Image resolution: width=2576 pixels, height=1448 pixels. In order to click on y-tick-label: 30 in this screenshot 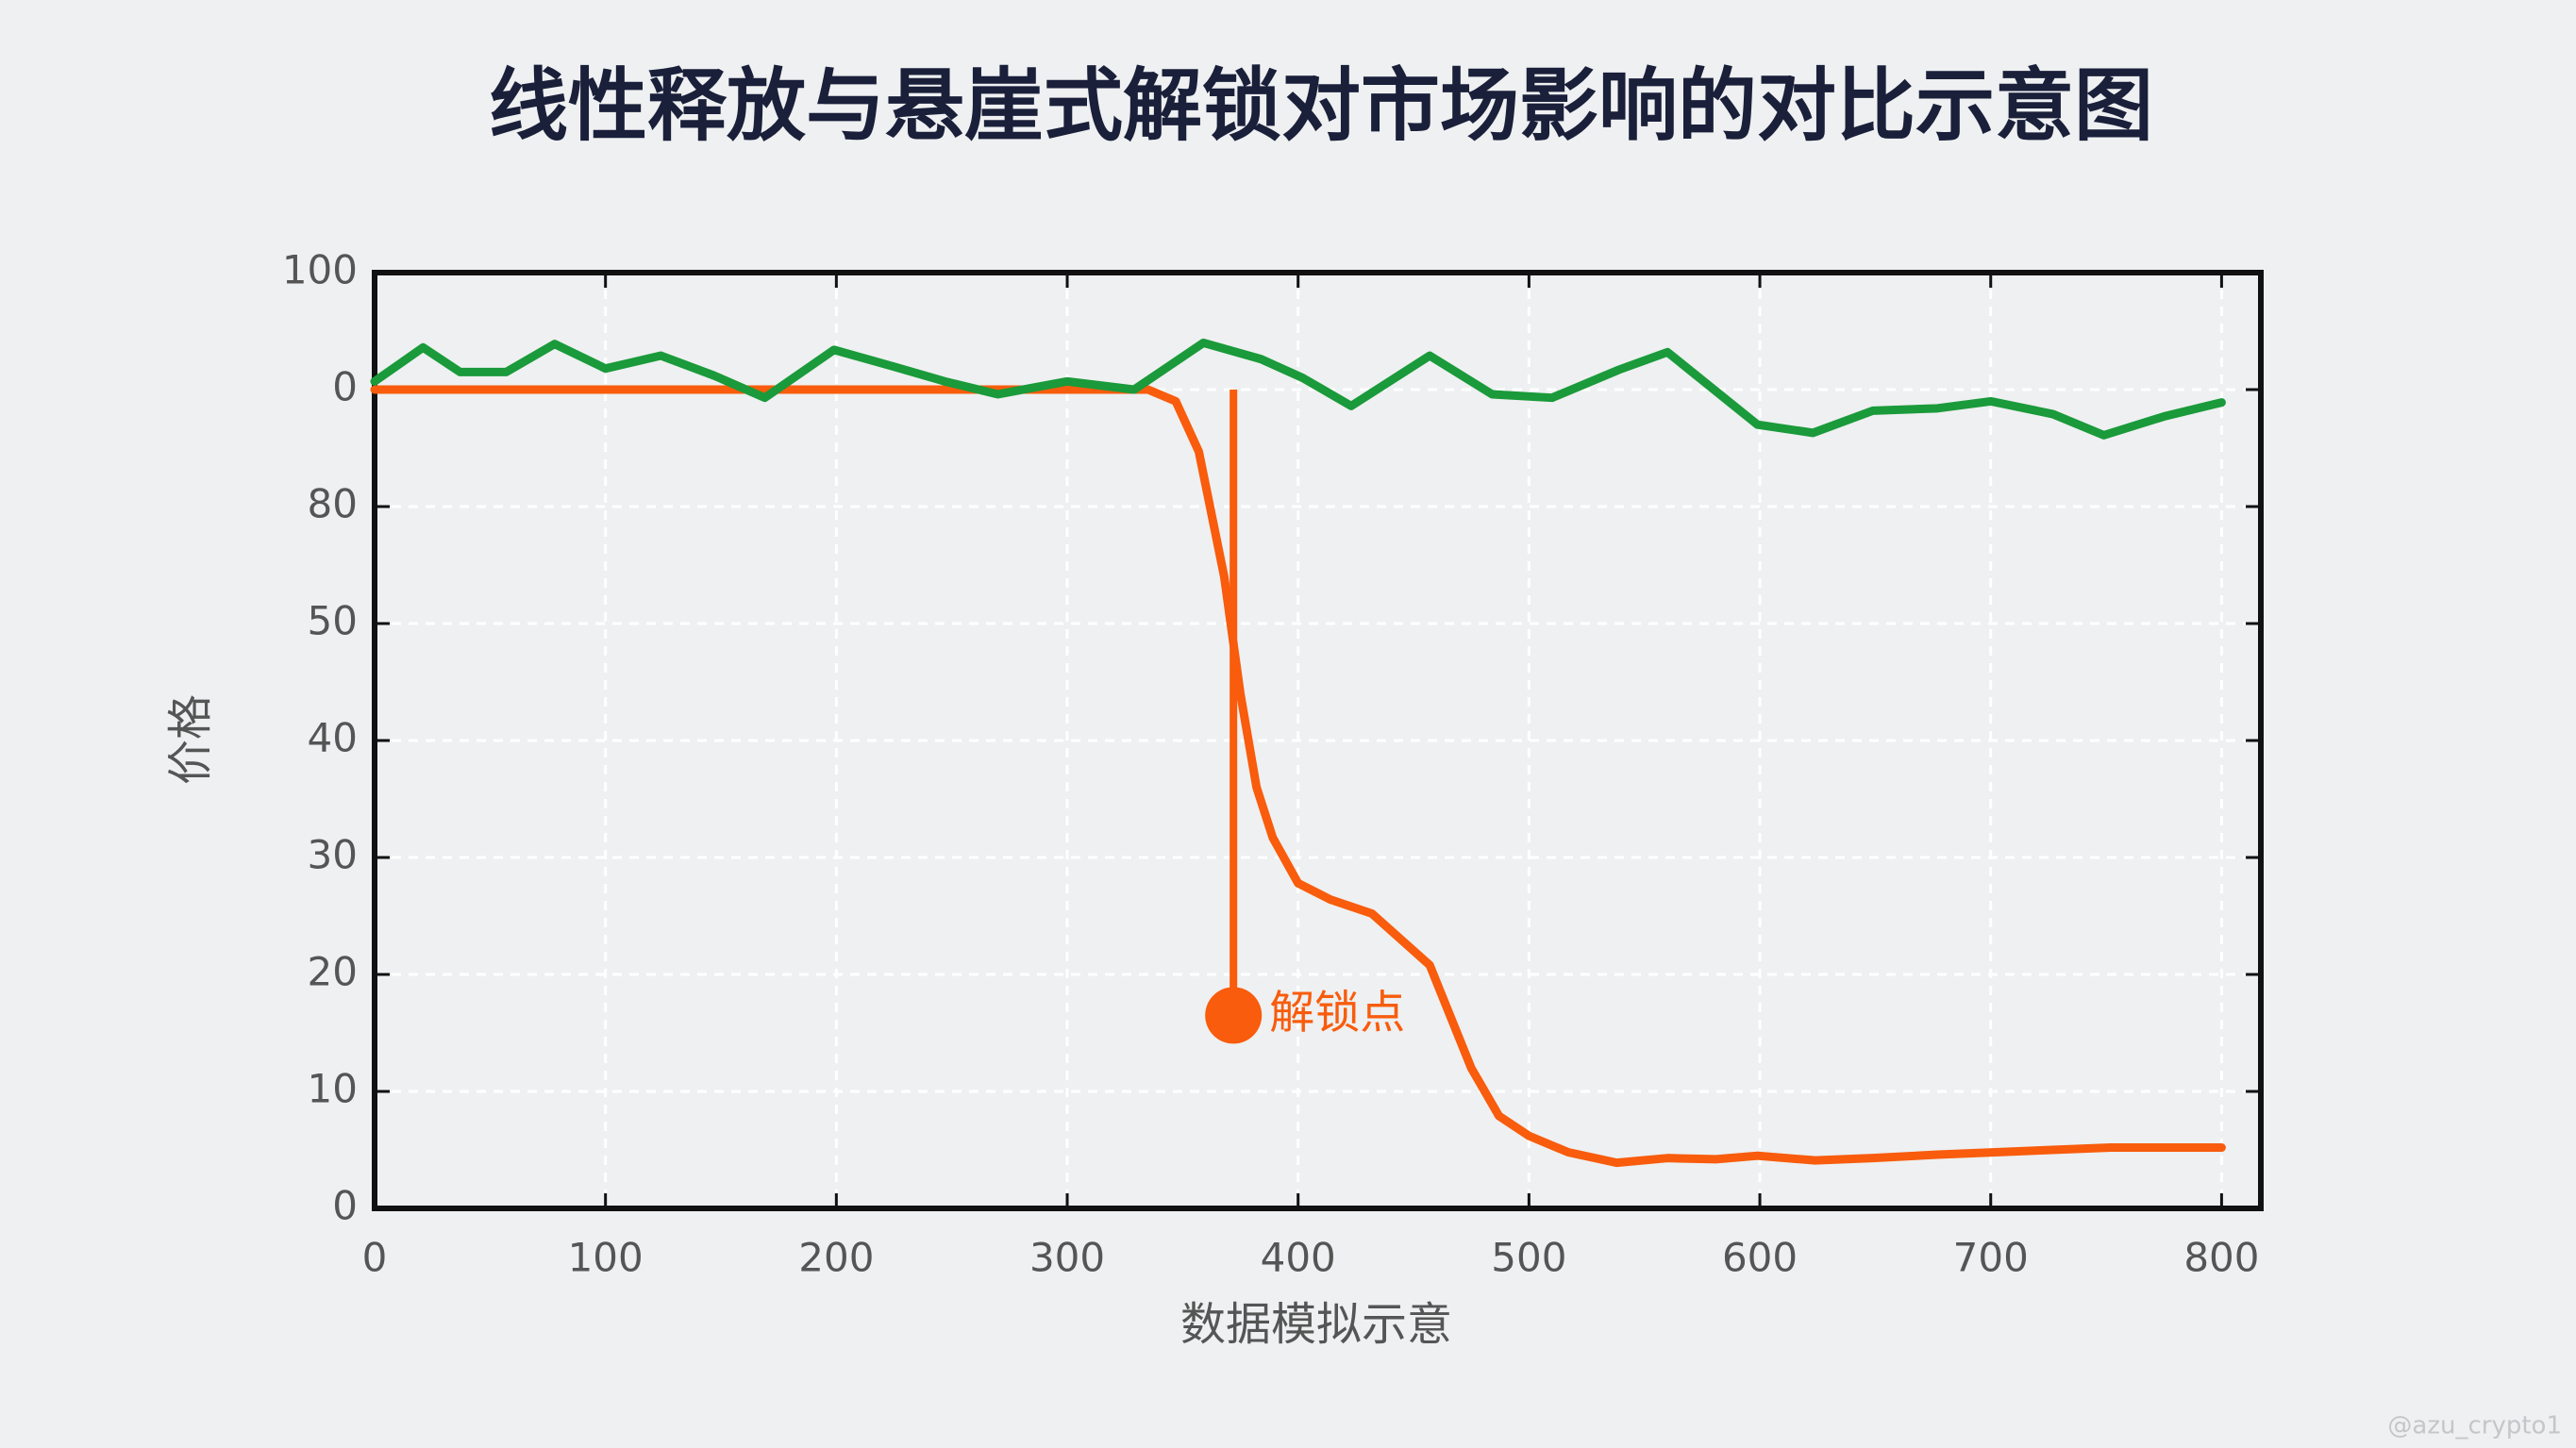, I will do `click(333, 855)`.